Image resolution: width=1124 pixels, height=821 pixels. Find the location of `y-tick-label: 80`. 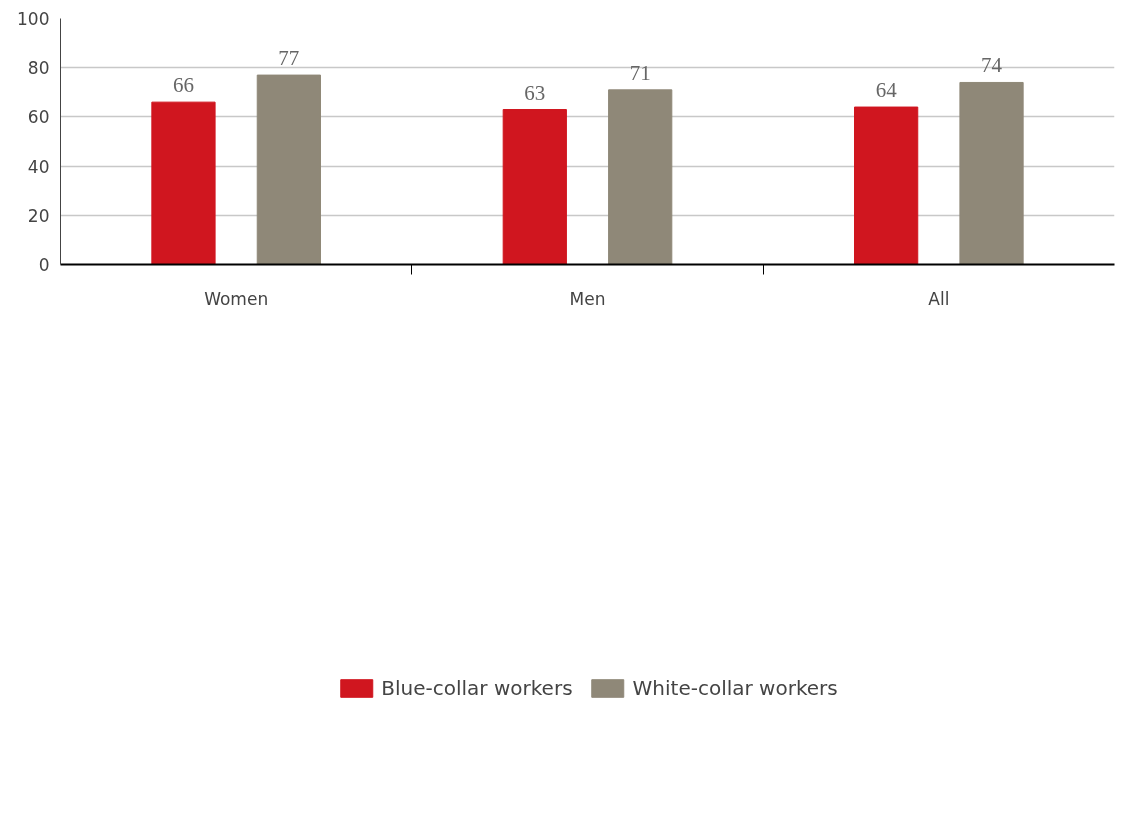

y-tick-label: 80 is located at coordinates (38, 68).